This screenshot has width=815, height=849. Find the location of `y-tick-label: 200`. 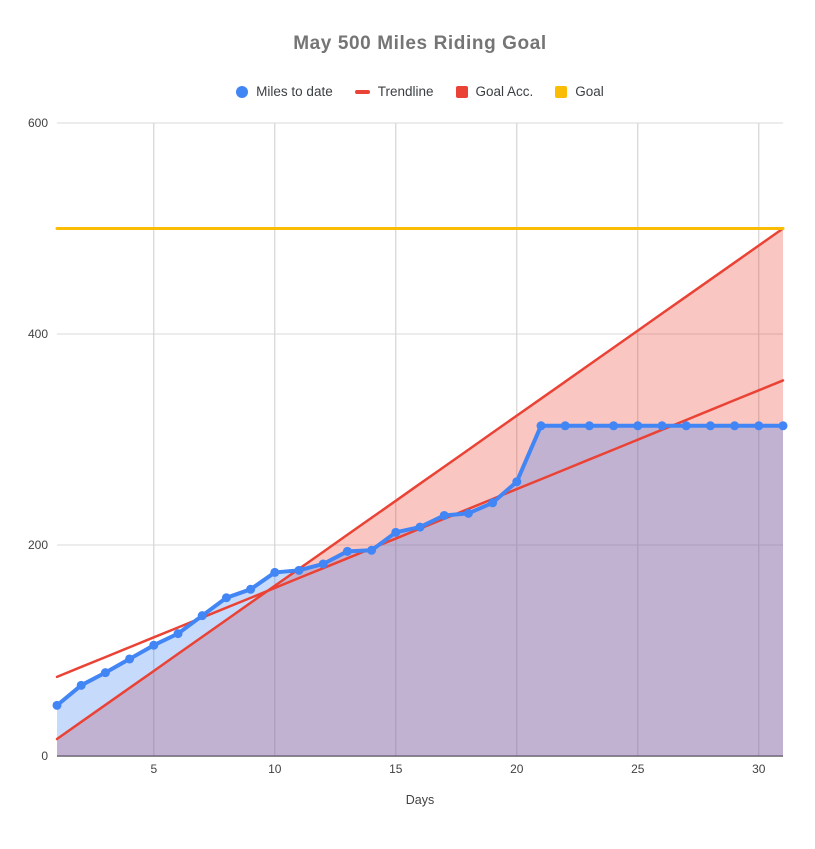

y-tick-label: 200 is located at coordinates (38, 545).